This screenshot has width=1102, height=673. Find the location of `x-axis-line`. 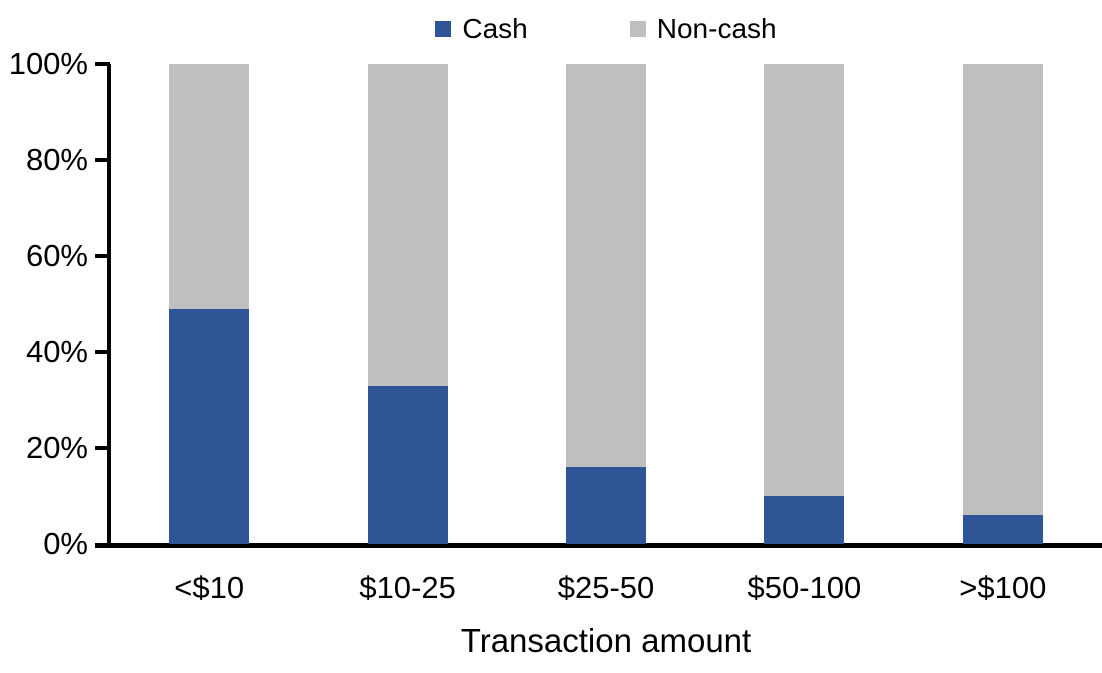

x-axis-line is located at coordinates (598, 545).